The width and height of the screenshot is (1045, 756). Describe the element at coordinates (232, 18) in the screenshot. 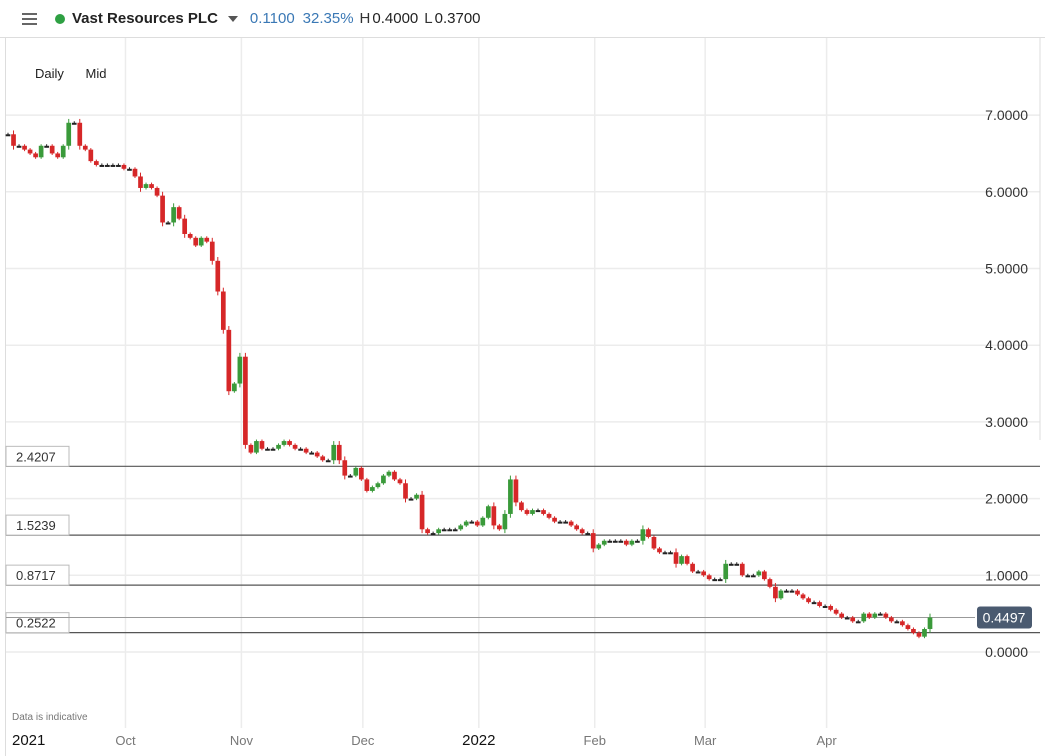

I see `chevron-down-icon` at that location.